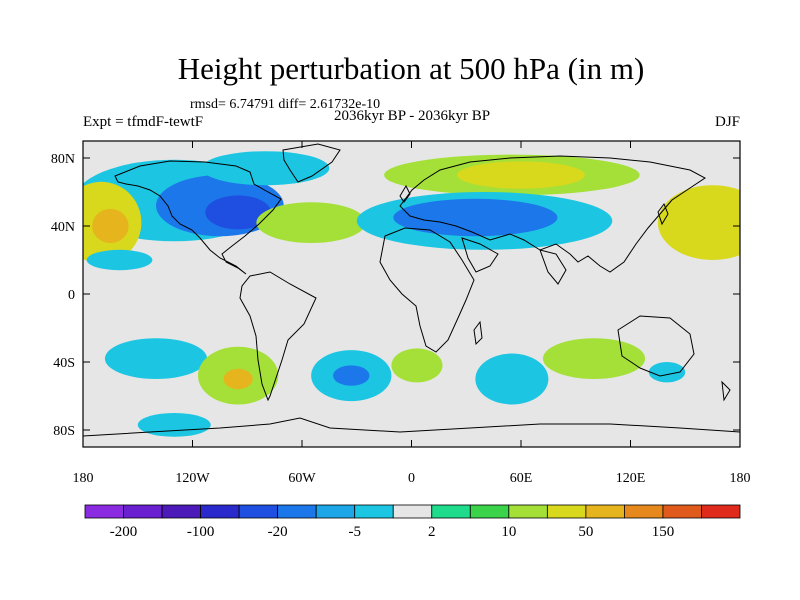 The image size is (800, 600). I want to click on coast-eurasia, so click(552, 214).